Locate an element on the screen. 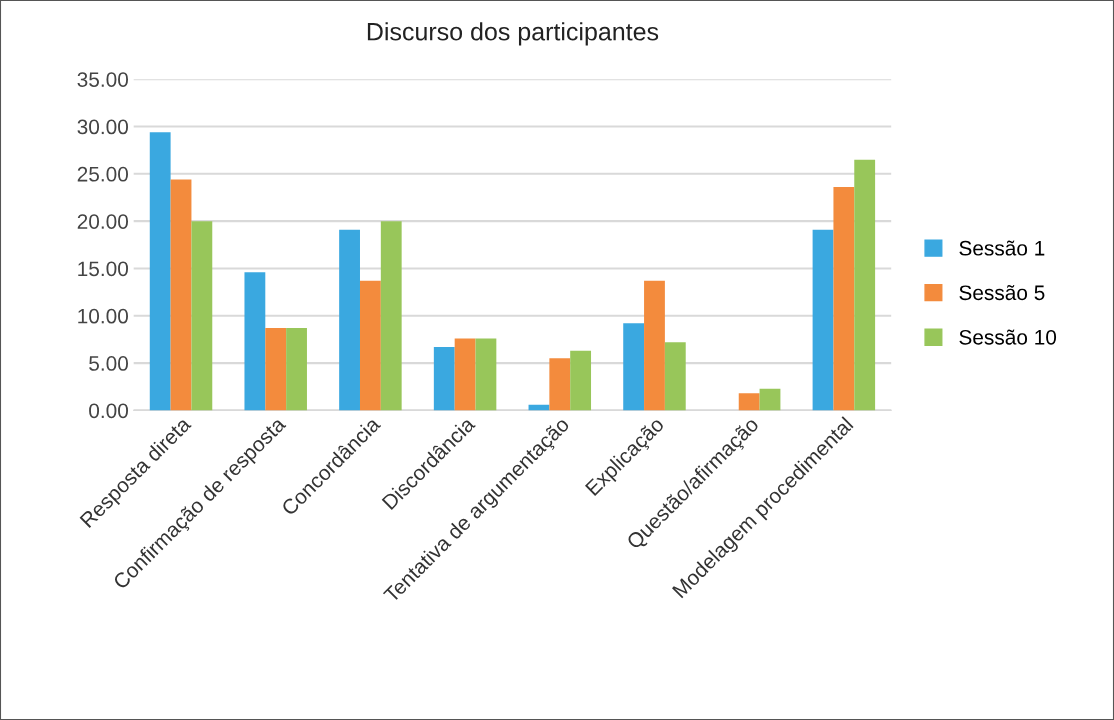 The width and height of the screenshot is (1114, 720). y-tick-label: 20.00 is located at coordinates (103, 221).